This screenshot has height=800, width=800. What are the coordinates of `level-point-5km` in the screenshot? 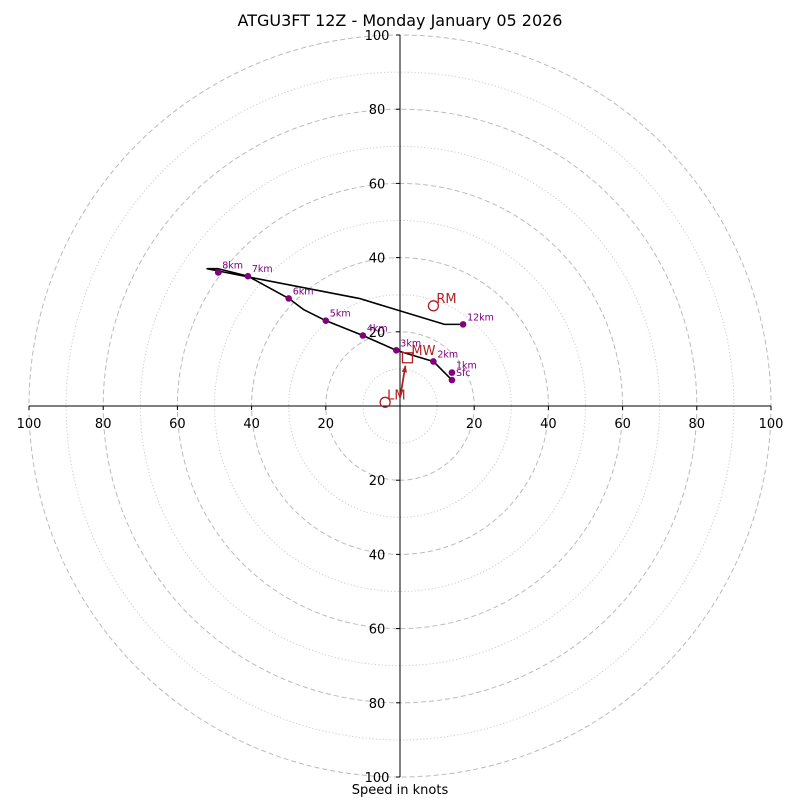 It's located at (326, 320).